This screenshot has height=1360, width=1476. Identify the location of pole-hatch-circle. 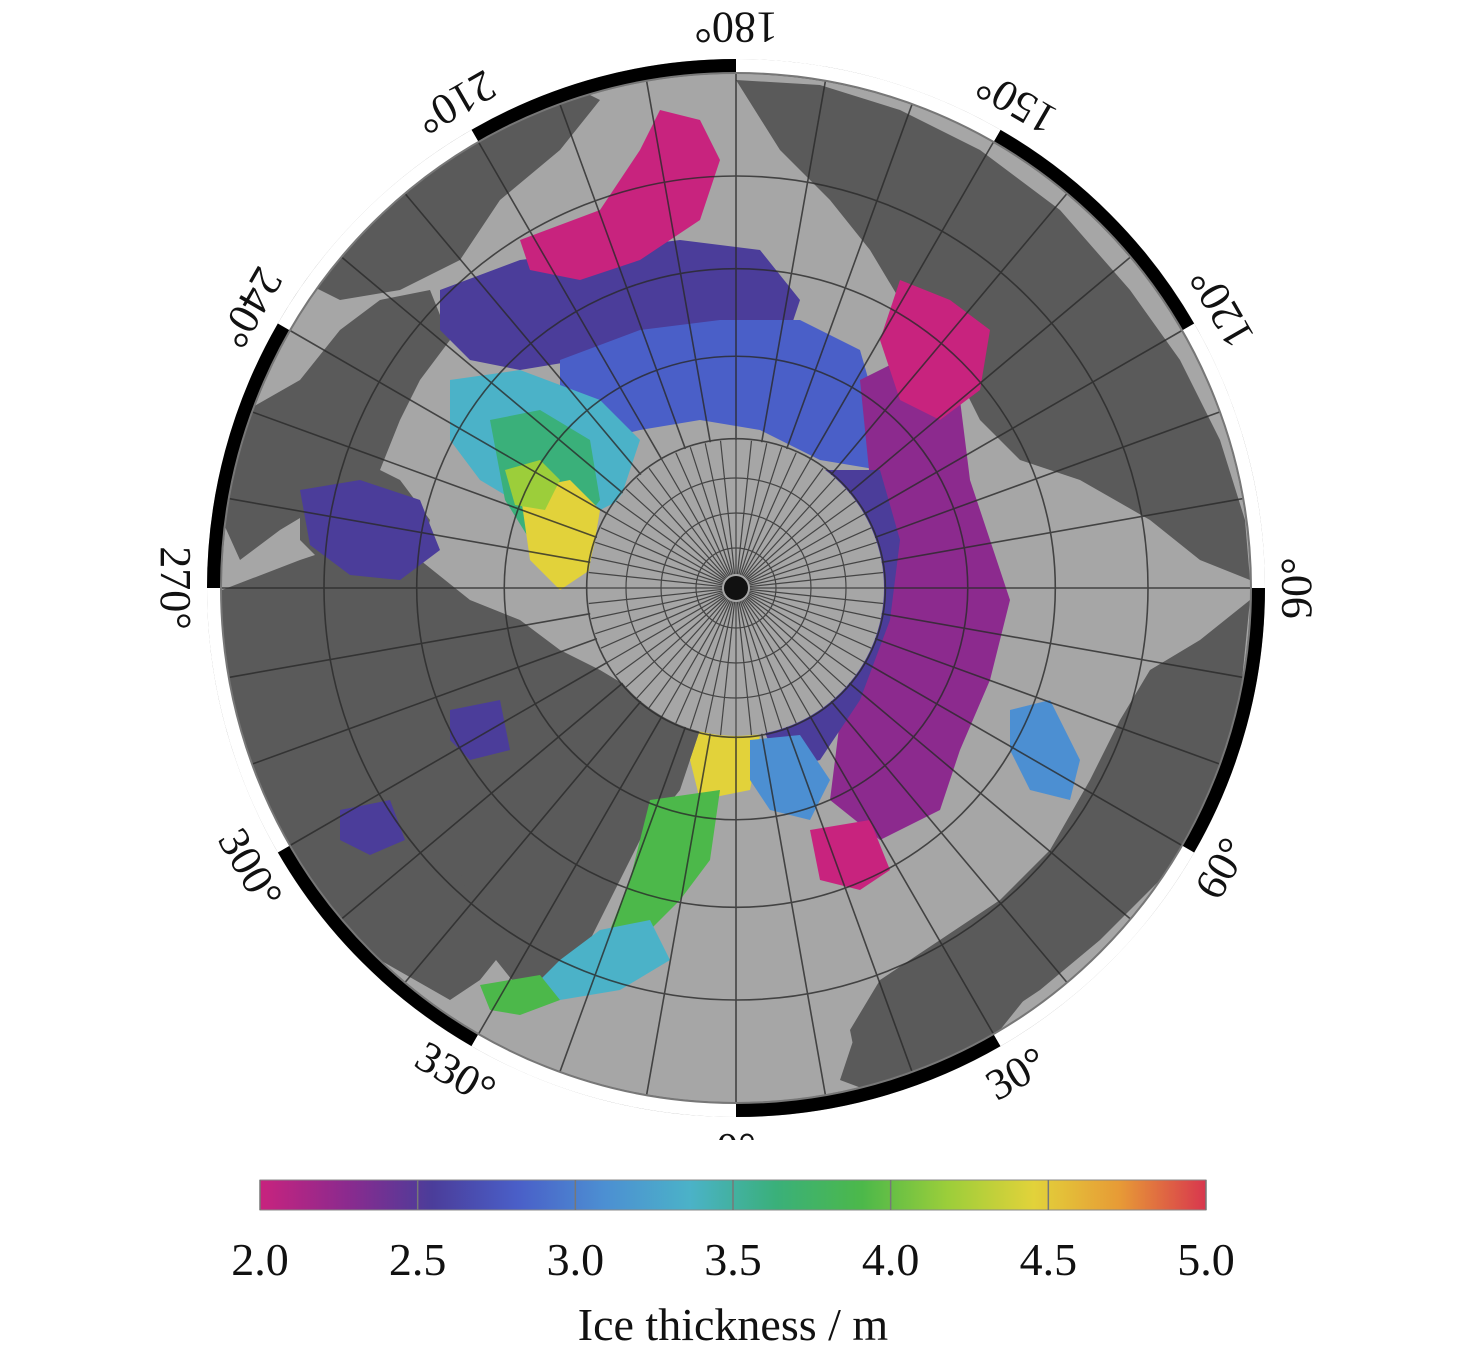
(736, 588).